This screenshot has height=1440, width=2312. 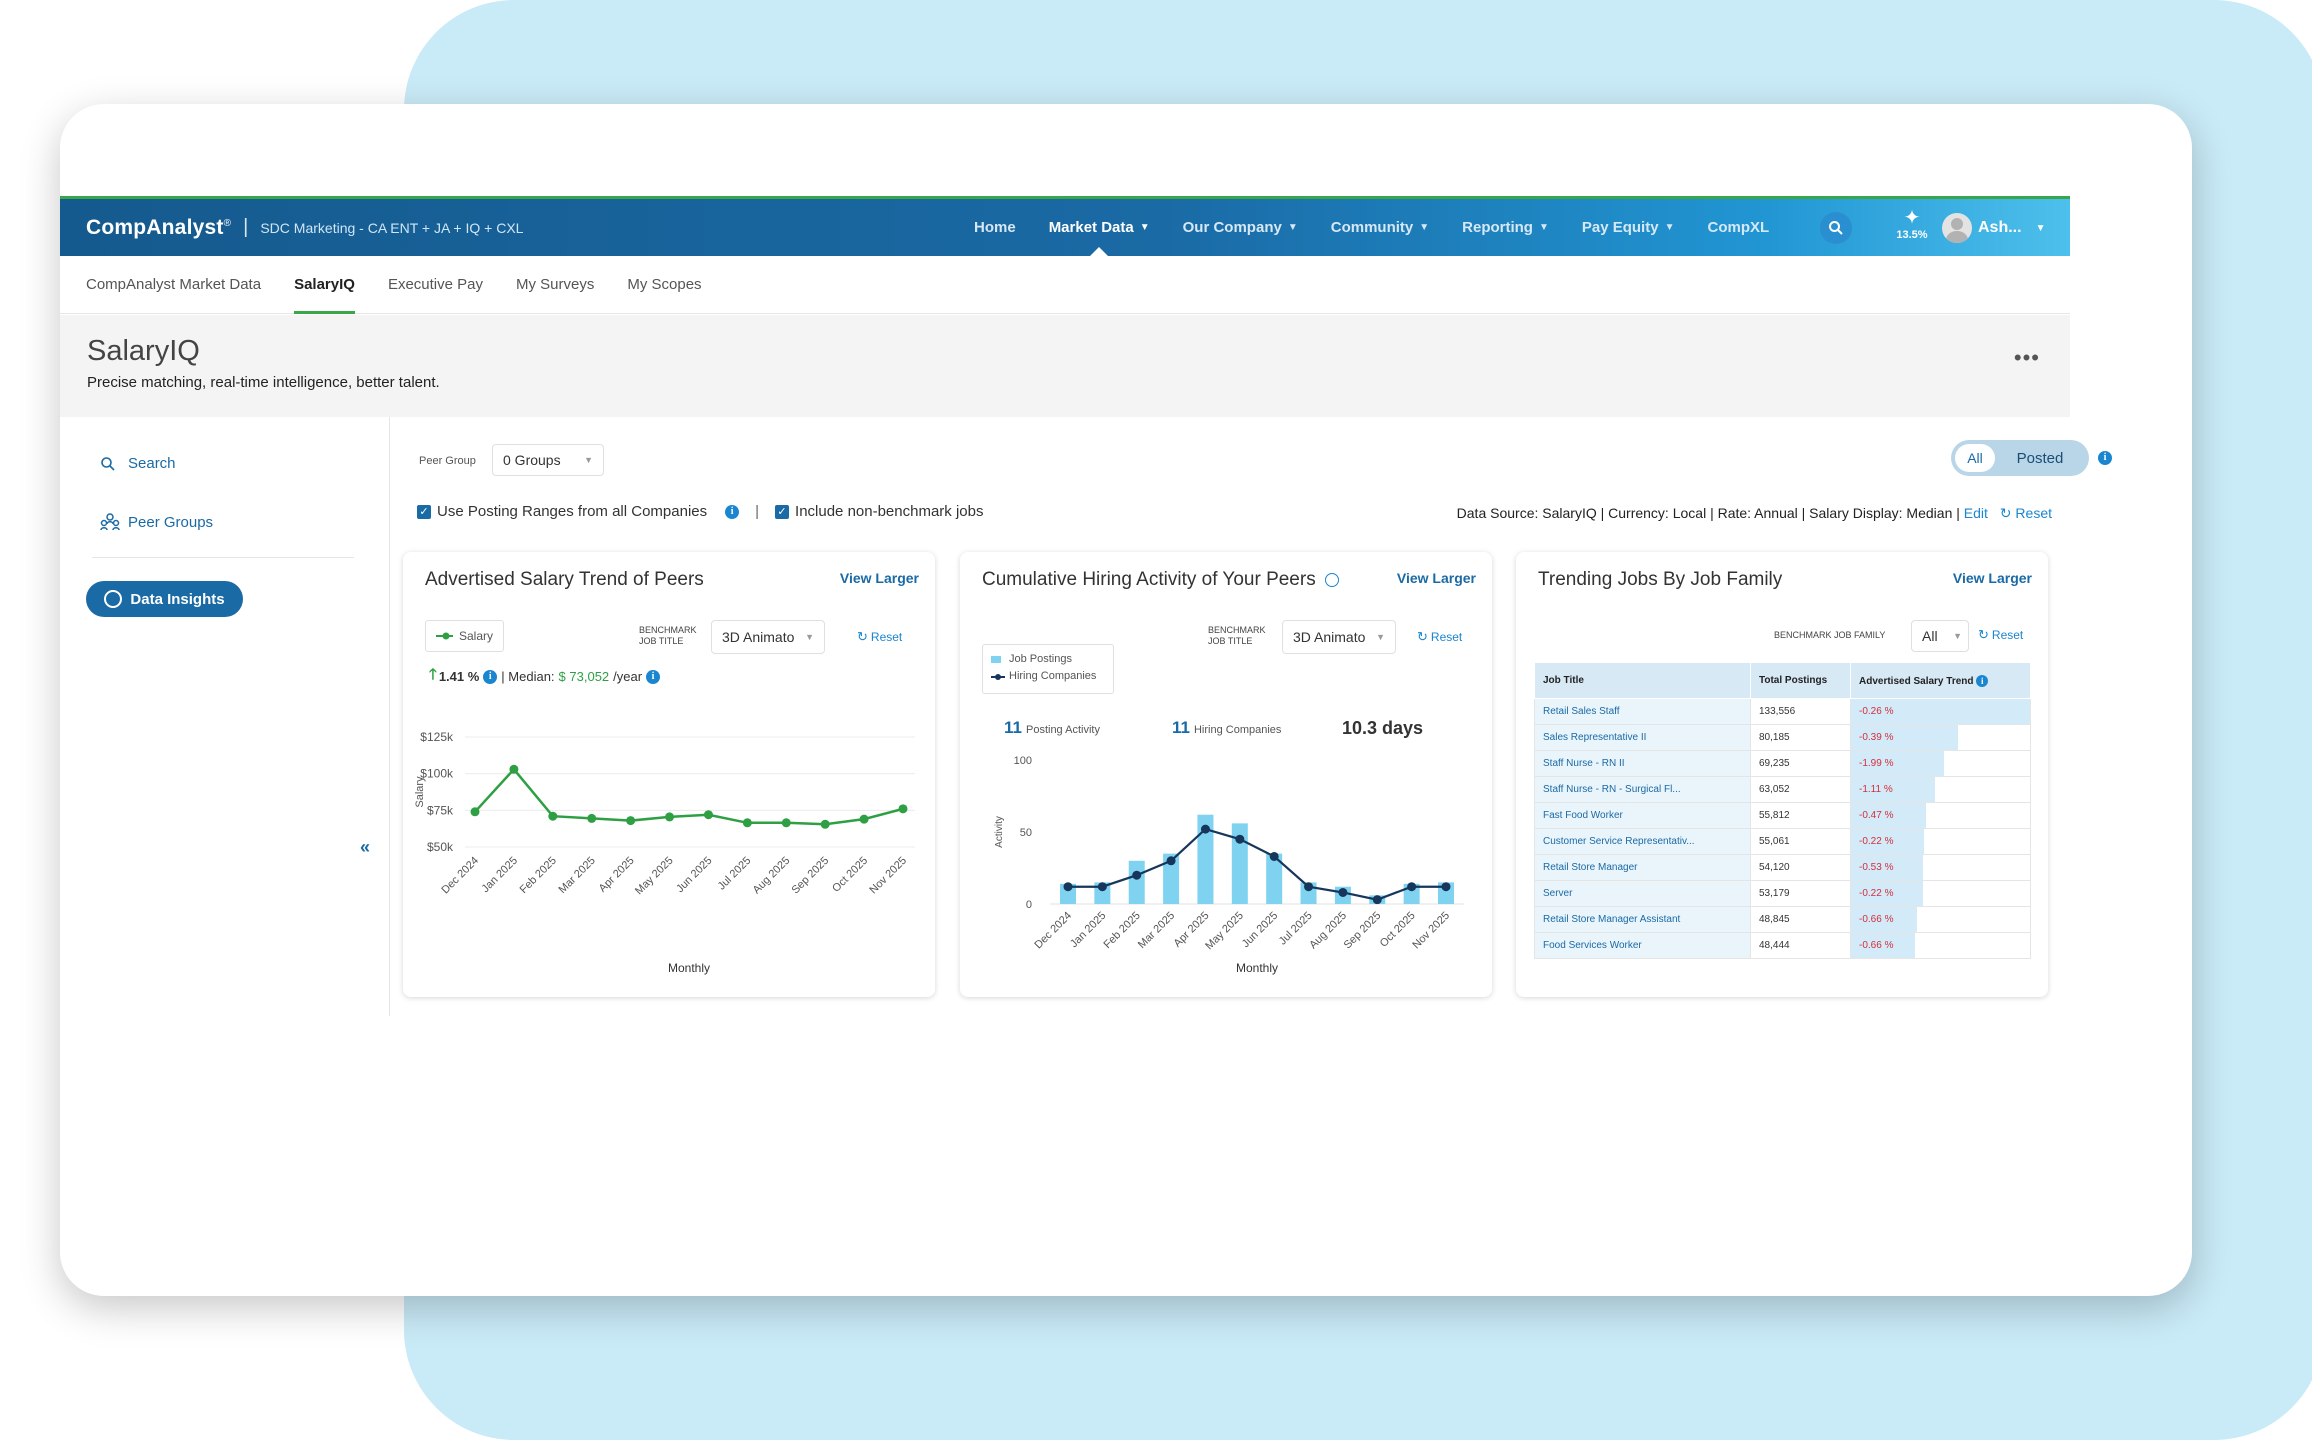 What do you see at coordinates (1940, 680) in the screenshot?
I see `column-header: Advertised Salary Trend i` at bounding box center [1940, 680].